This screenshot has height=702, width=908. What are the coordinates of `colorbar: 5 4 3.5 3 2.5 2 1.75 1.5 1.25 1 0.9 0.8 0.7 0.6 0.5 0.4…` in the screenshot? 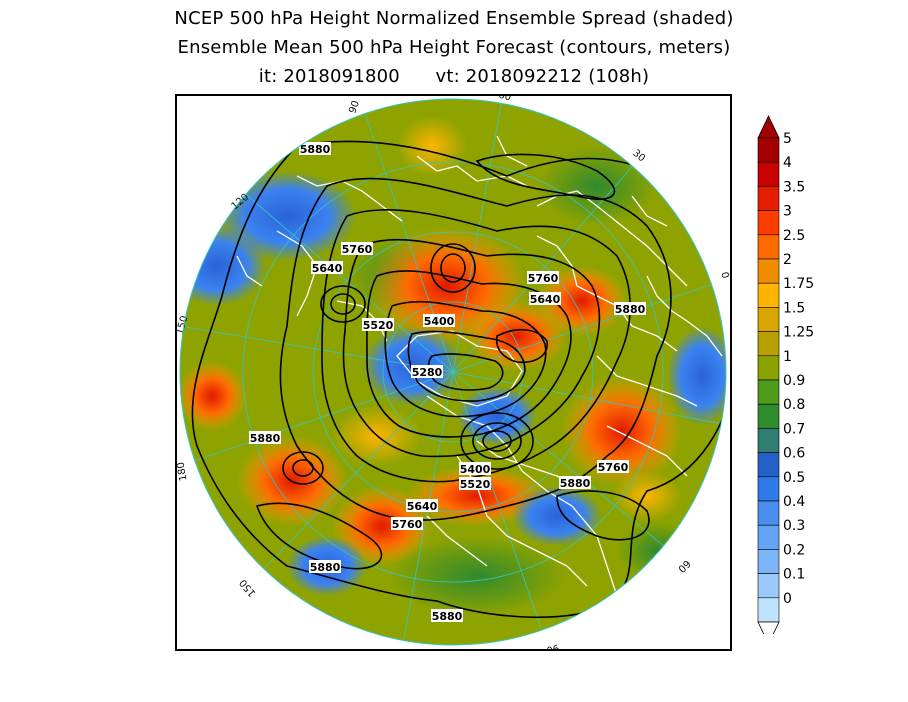 It's located at (785, 374).